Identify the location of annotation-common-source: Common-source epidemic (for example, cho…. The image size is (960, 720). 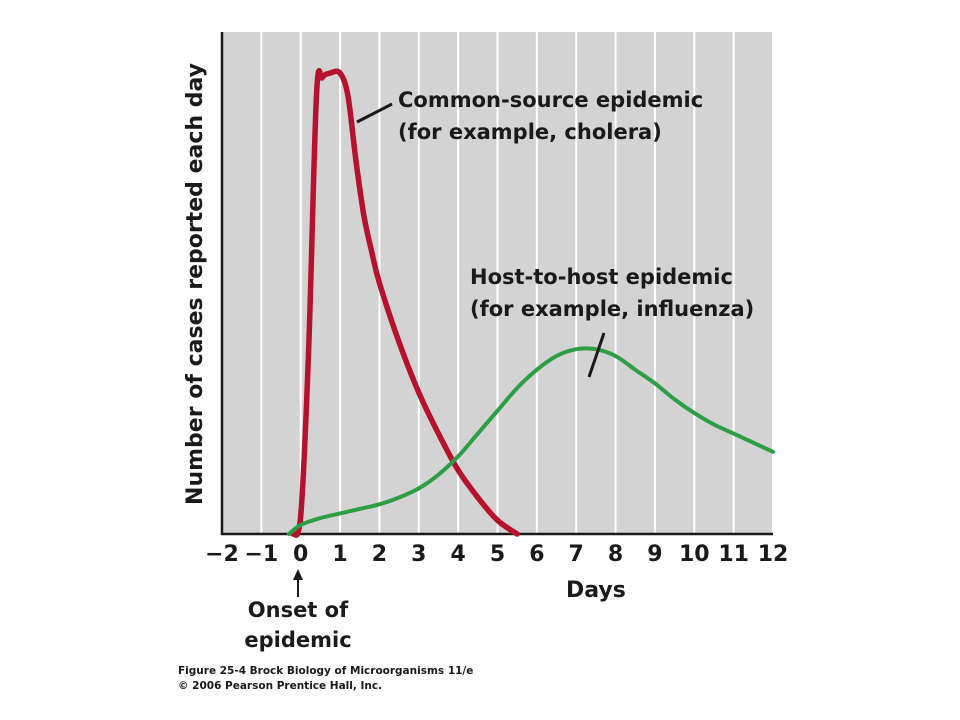
(529, 116).